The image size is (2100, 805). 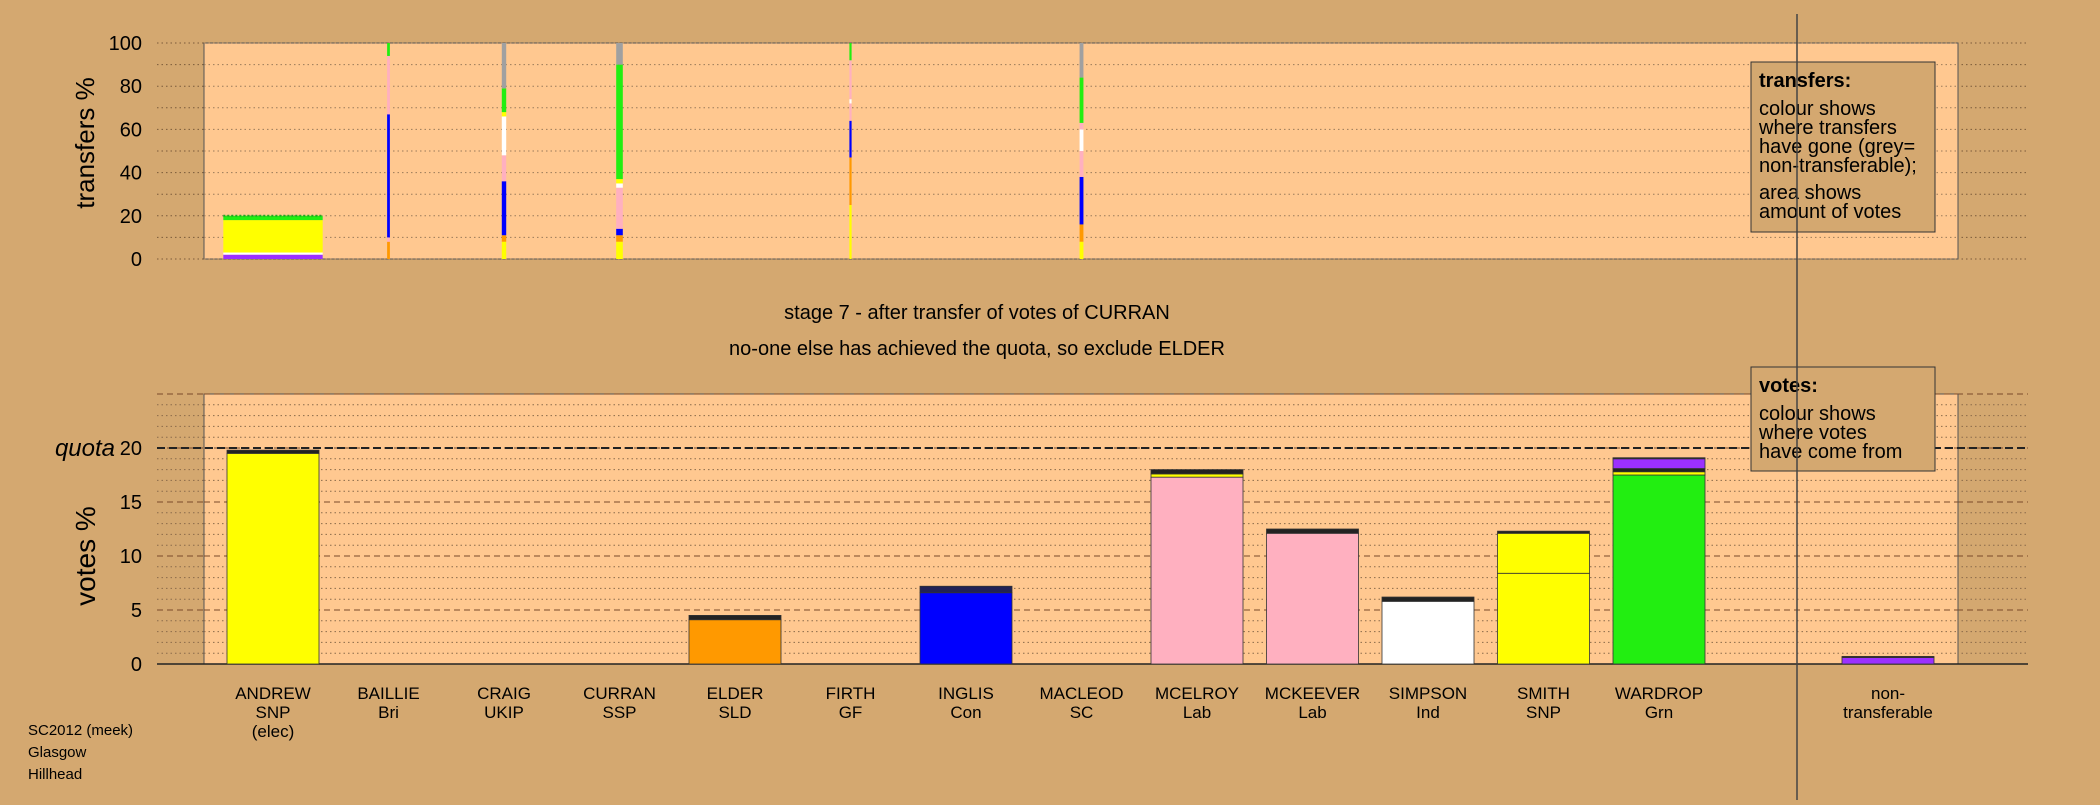 I want to click on transfers-legend-box, so click(x=1843, y=147).